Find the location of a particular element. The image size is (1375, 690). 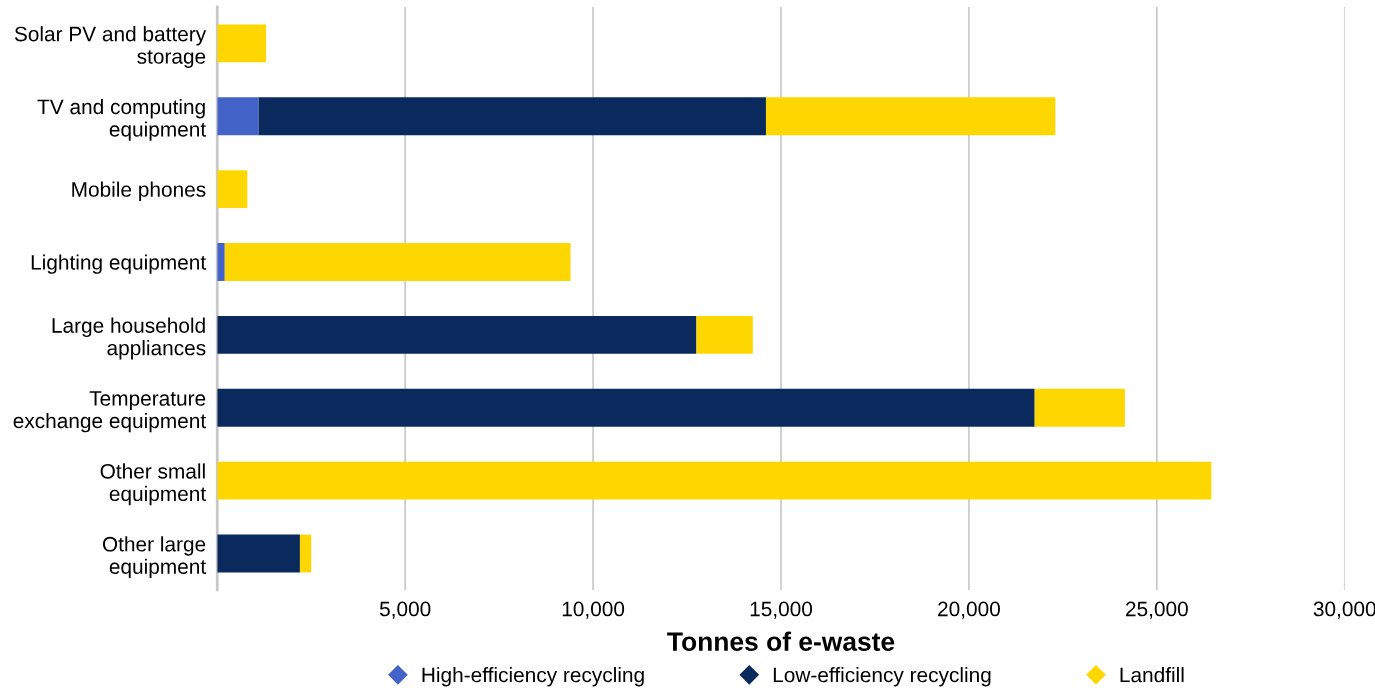

y-tick-label: TV and computing equipment is located at coordinates (121, 119).